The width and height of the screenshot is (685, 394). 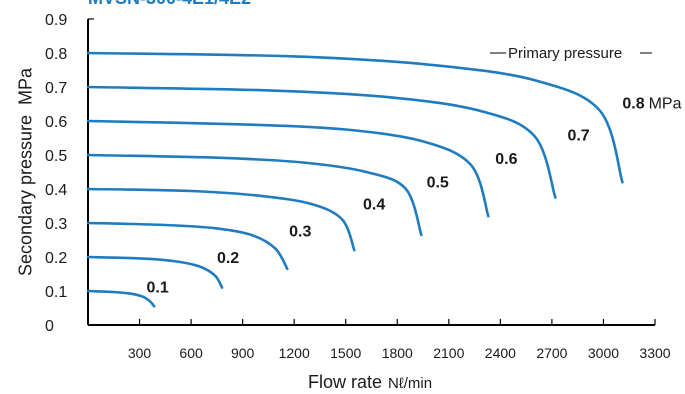 I want to click on x-axis-label: Flow rate Nℓ/min, so click(x=370, y=382).